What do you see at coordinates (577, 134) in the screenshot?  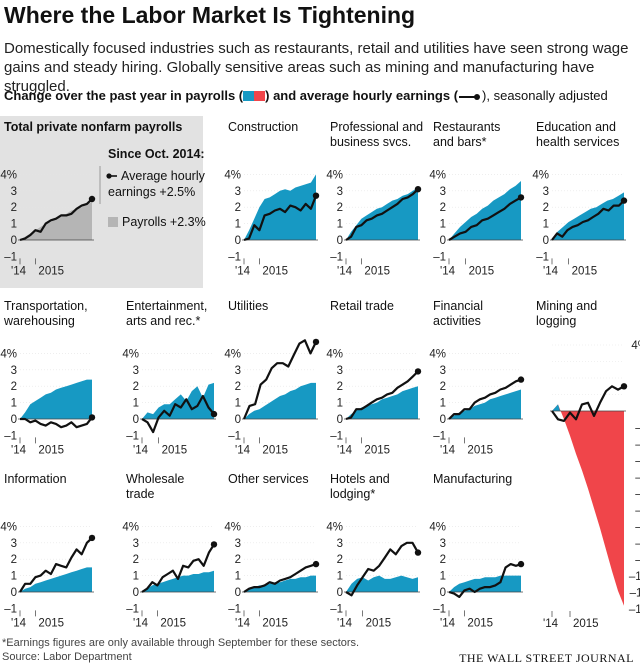 I see `panel-title: Education and health services` at bounding box center [577, 134].